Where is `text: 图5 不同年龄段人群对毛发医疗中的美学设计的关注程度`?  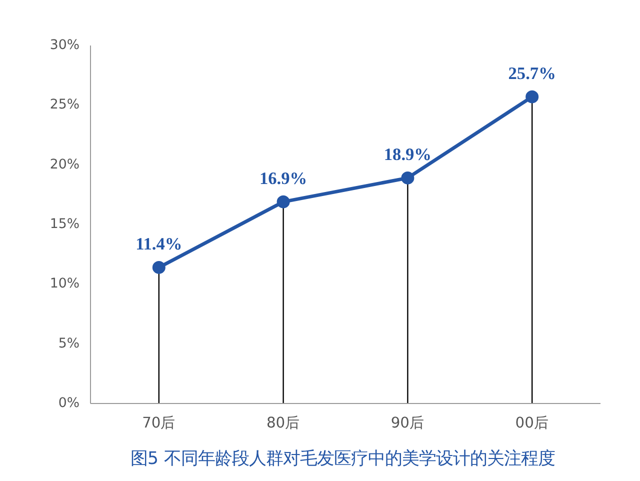 text: 图5 不同年龄段人群对毛发医疗中的美学设计的关注程度 is located at coordinates (343, 459).